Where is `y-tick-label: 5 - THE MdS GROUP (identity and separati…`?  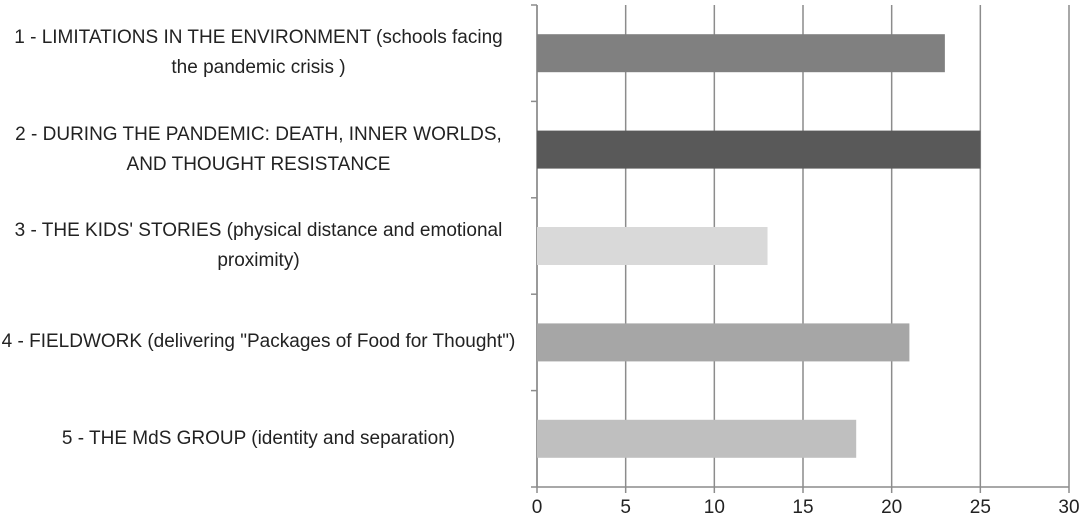 y-tick-label: 5 - THE MdS GROUP (identity and separati… is located at coordinates (258, 438).